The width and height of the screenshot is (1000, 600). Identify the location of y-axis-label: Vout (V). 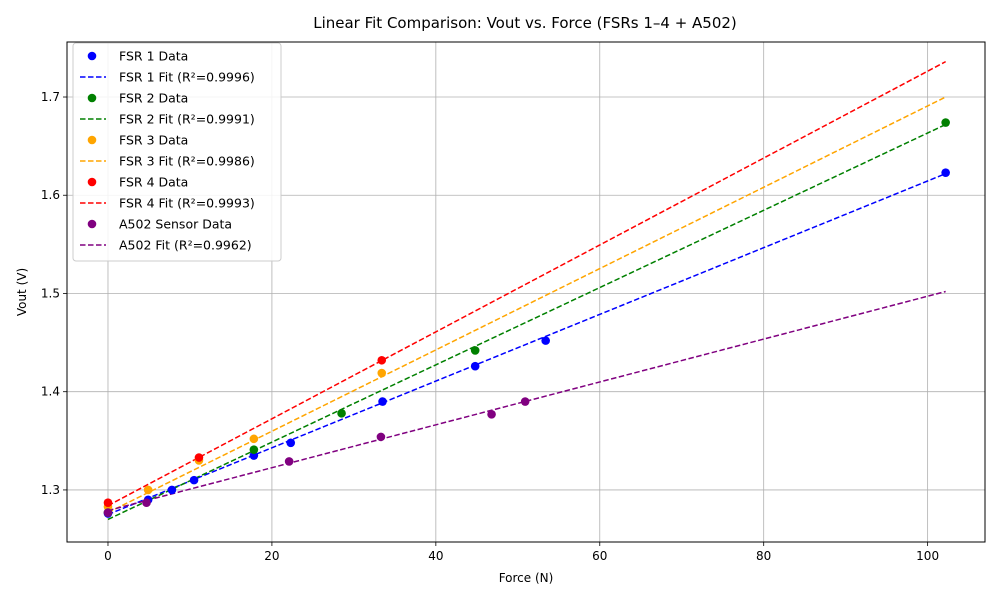
(22, 292).